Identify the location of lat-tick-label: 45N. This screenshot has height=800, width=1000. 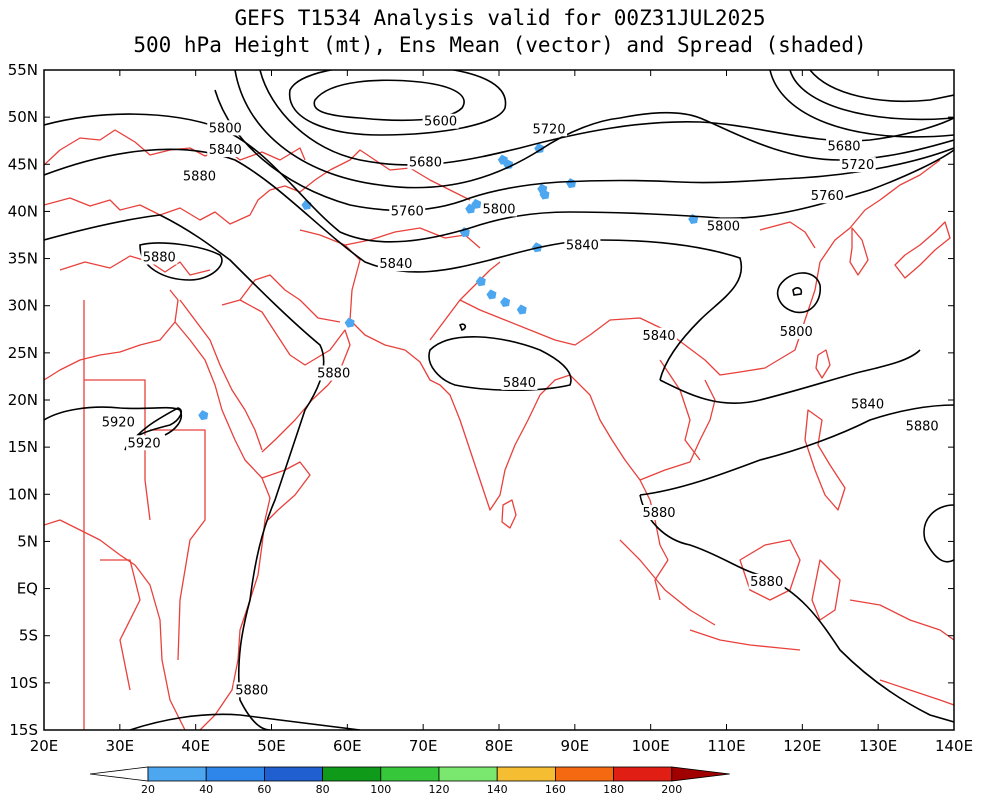
(23, 164).